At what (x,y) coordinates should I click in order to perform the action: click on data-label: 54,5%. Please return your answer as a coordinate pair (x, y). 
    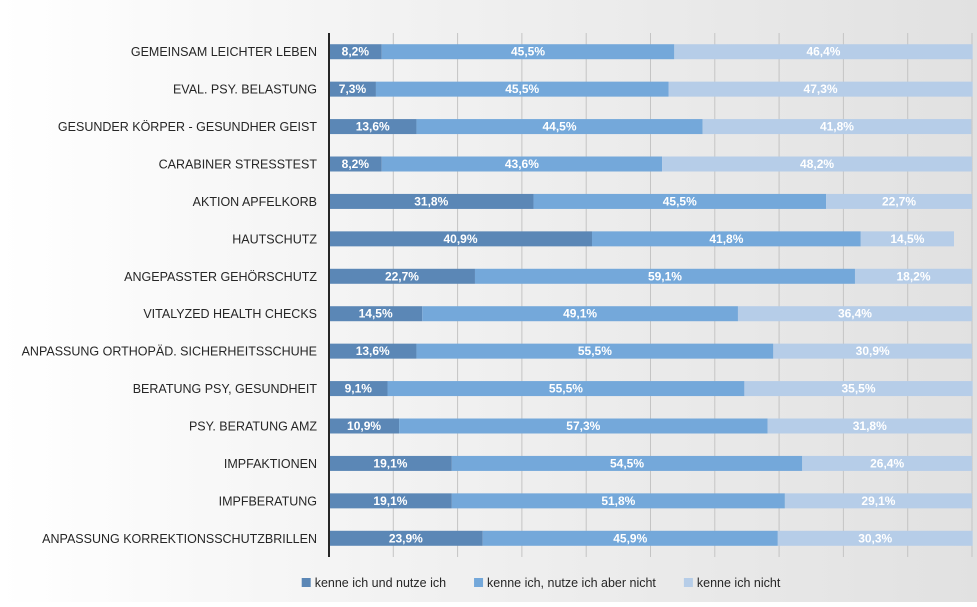
    Looking at the image, I should click on (627, 463).